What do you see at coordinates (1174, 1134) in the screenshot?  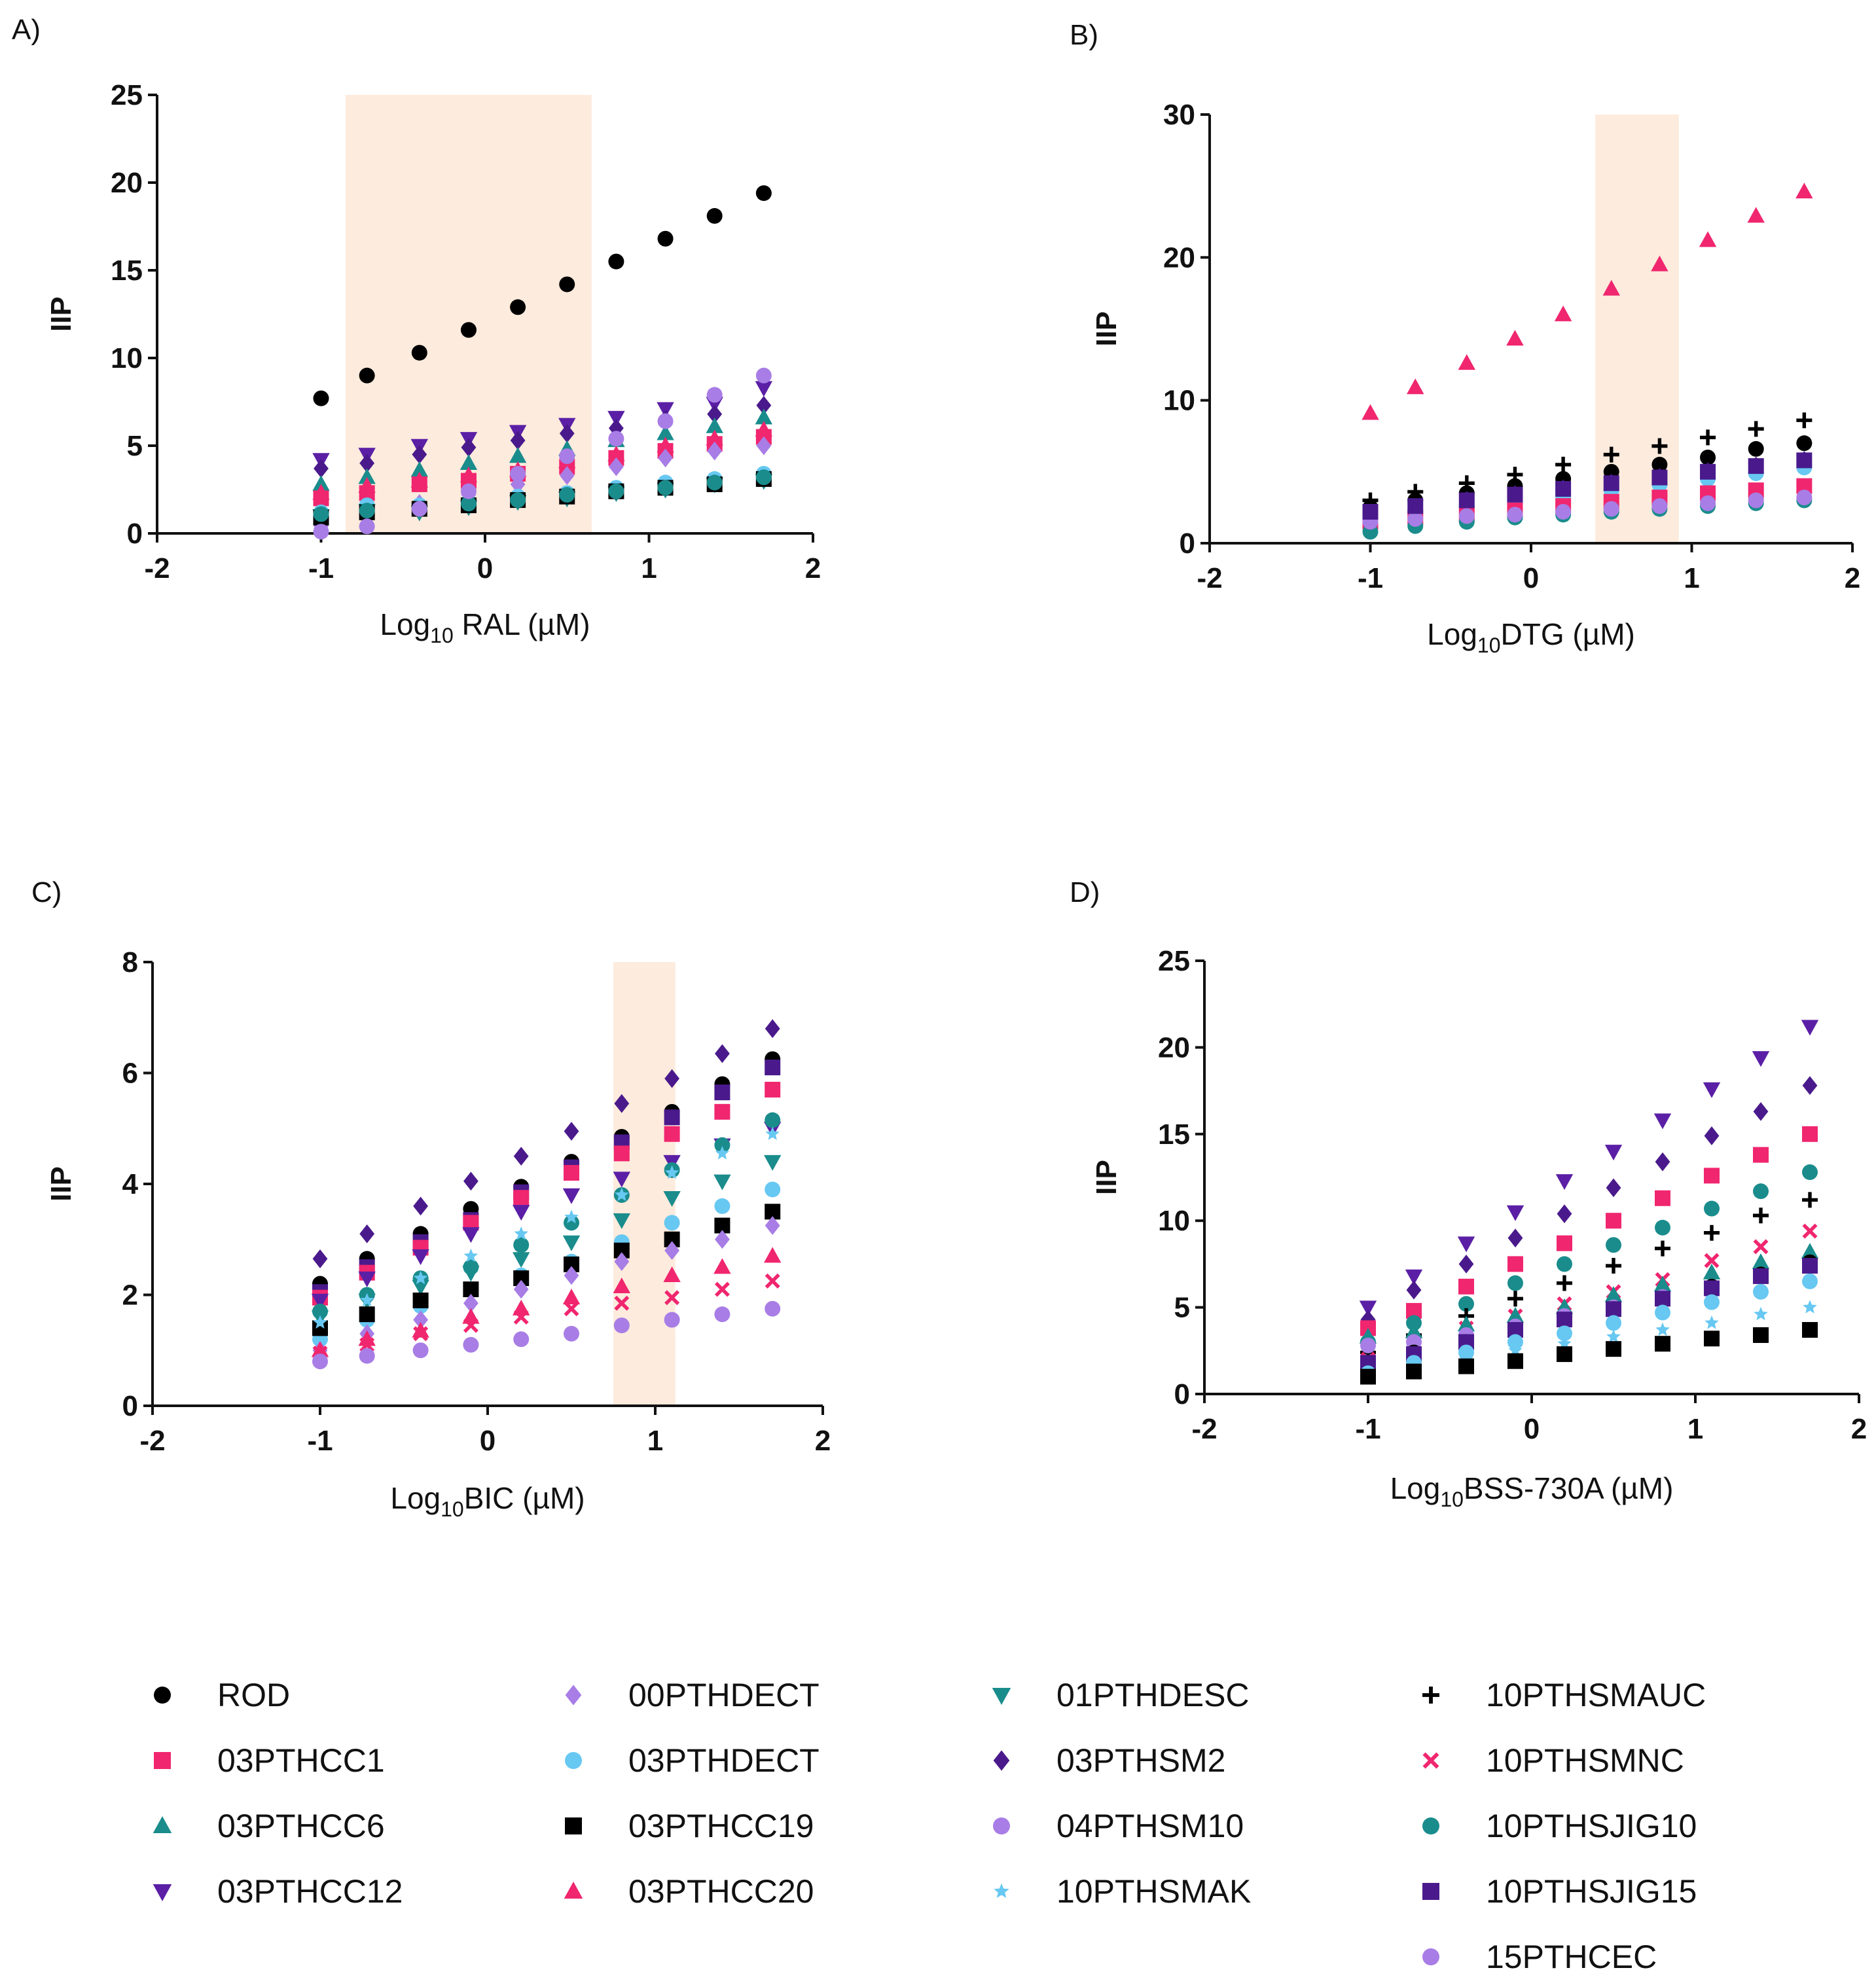 I see `y-tick-label: 15` at bounding box center [1174, 1134].